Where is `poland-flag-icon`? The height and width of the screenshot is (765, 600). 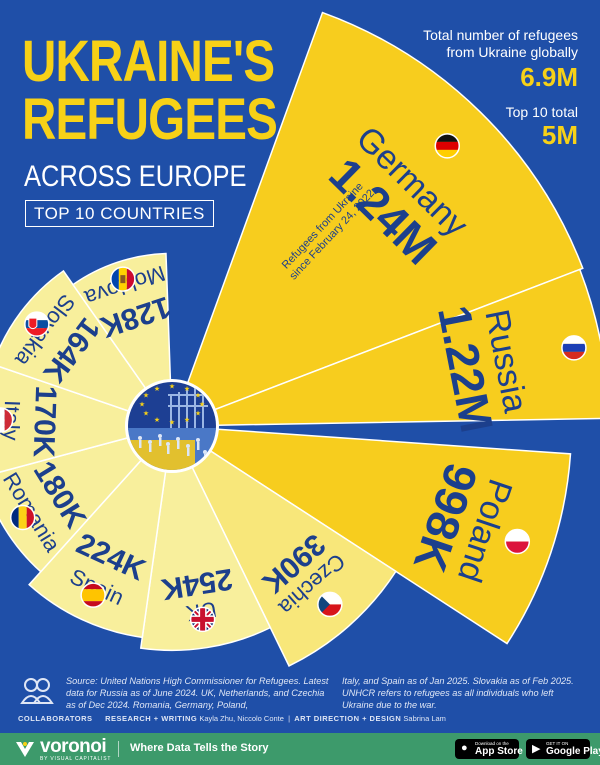 poland-flag-icon is located at coordinates (517, 541).